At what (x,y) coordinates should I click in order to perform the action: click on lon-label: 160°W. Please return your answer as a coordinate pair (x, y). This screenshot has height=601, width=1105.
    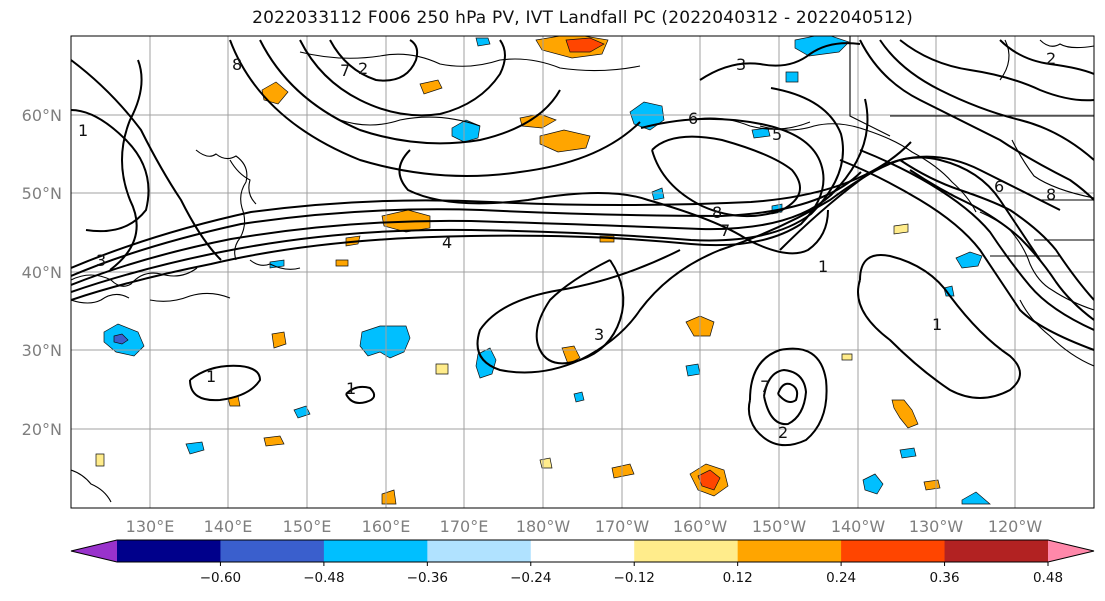
    Looking at the image, I should click on (700, 526).